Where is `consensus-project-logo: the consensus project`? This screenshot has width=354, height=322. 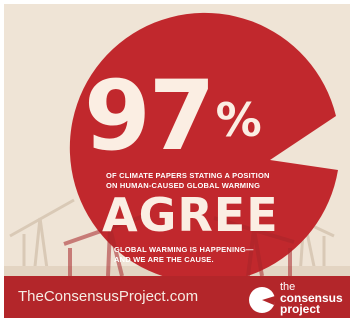
consensus-project-logo: the consensus project is located at coordinates (298, 298).